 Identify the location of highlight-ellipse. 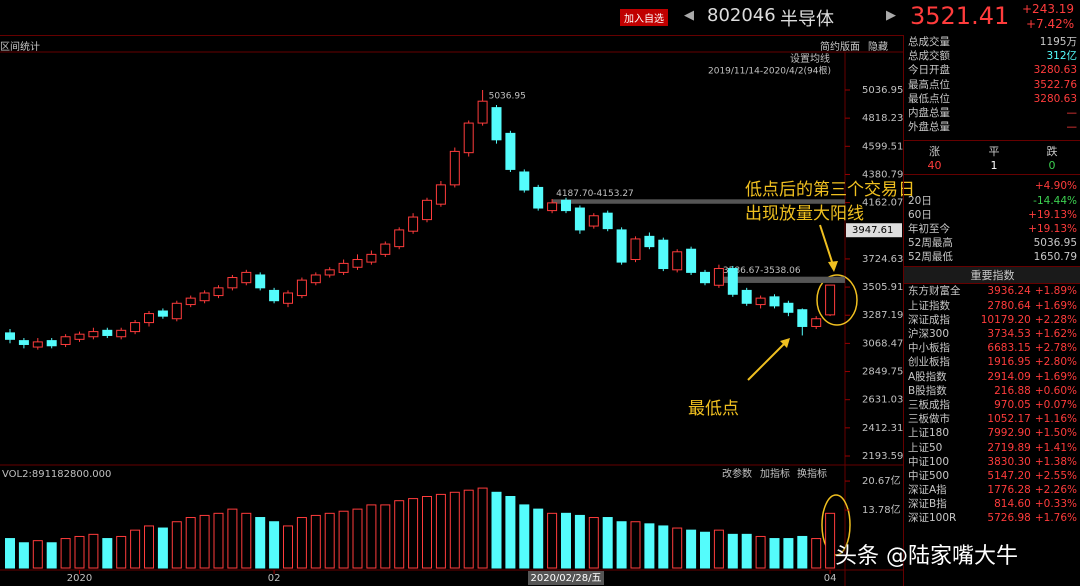
(836, 525).